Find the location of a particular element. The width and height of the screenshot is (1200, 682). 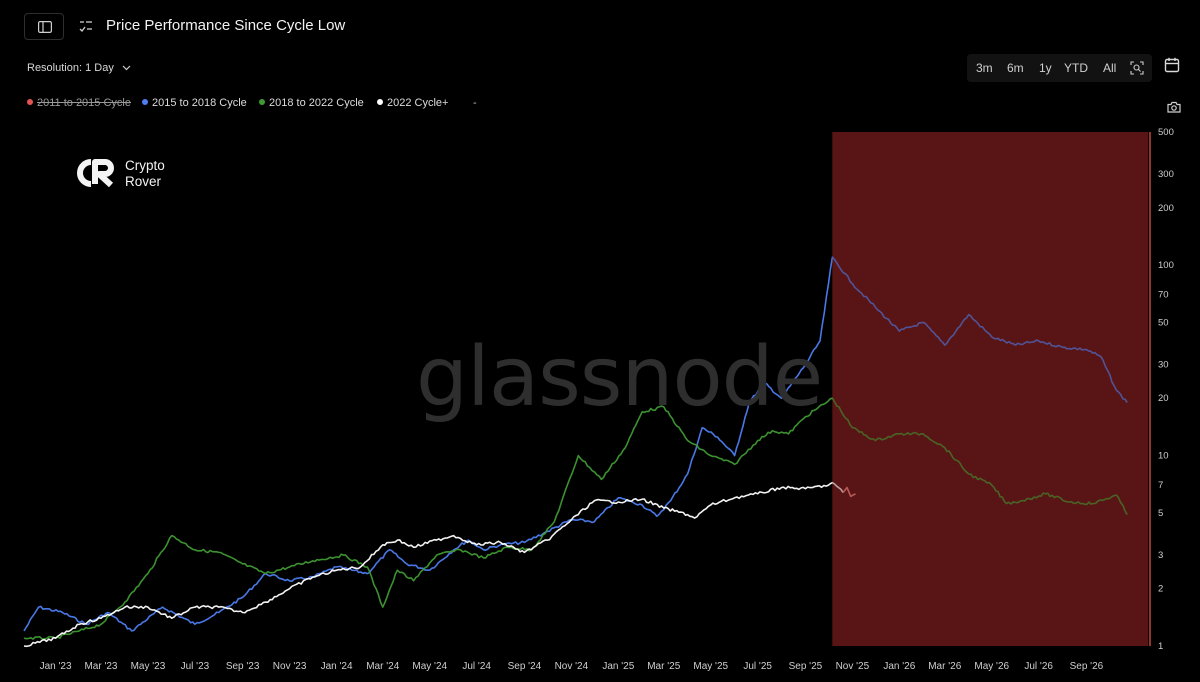

x-tick-label: Jul '24 is located at coordinates (476, 666).